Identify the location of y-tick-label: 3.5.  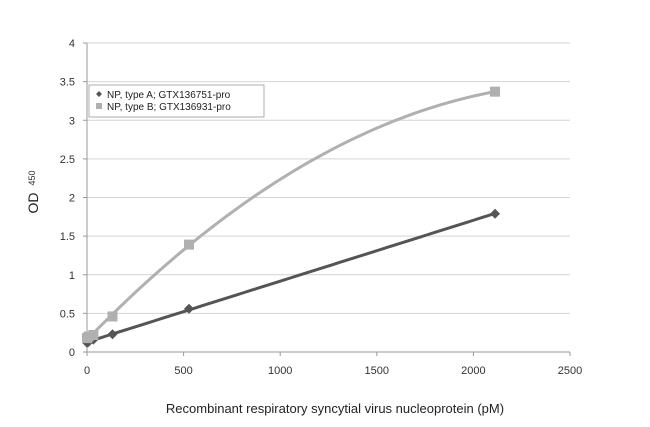
(67, 83).